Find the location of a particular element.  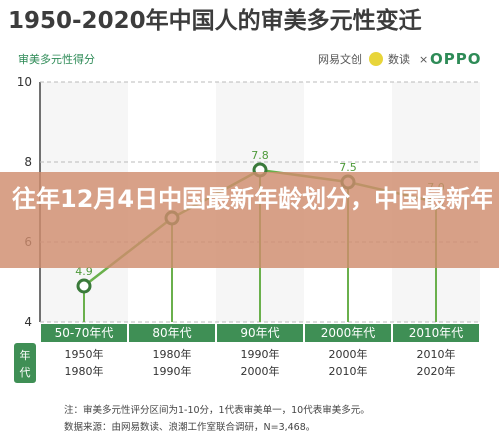

logo-group: 网易文创 数读 × OPPO is located at coordinates (400, 59).